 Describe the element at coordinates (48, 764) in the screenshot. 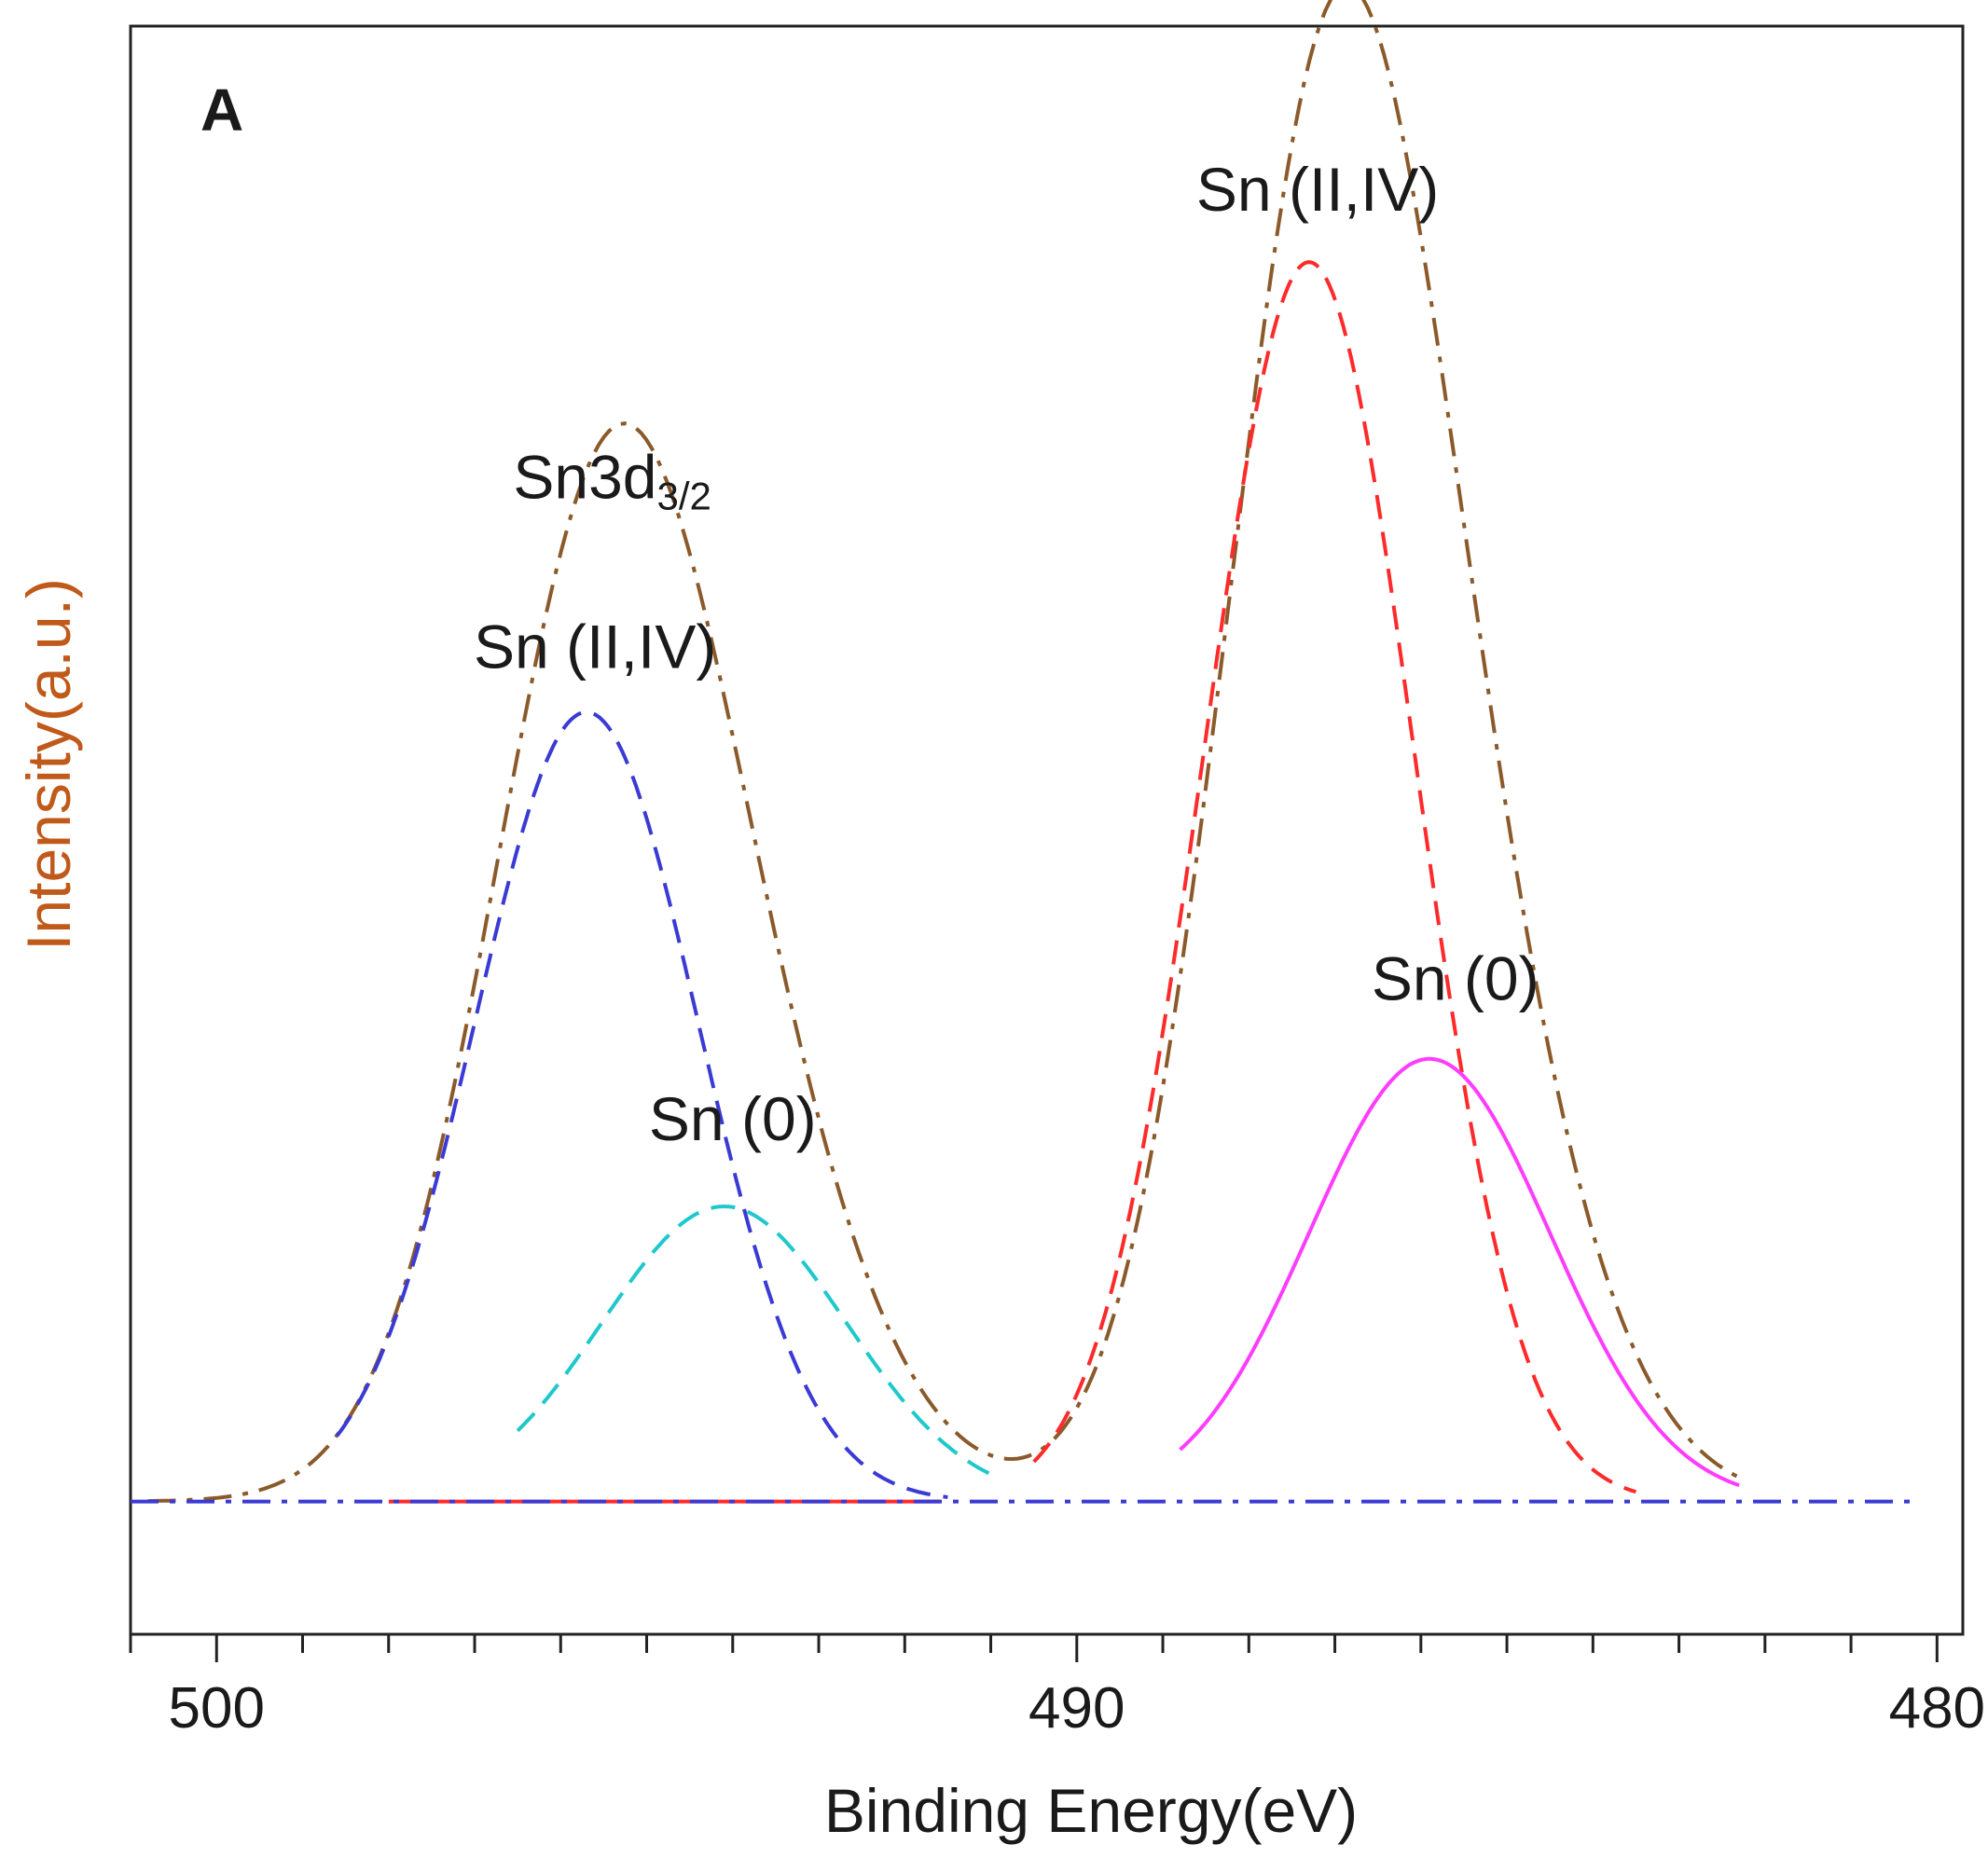

I see `y-axis-title: Intensity(a.u.)` at that location.